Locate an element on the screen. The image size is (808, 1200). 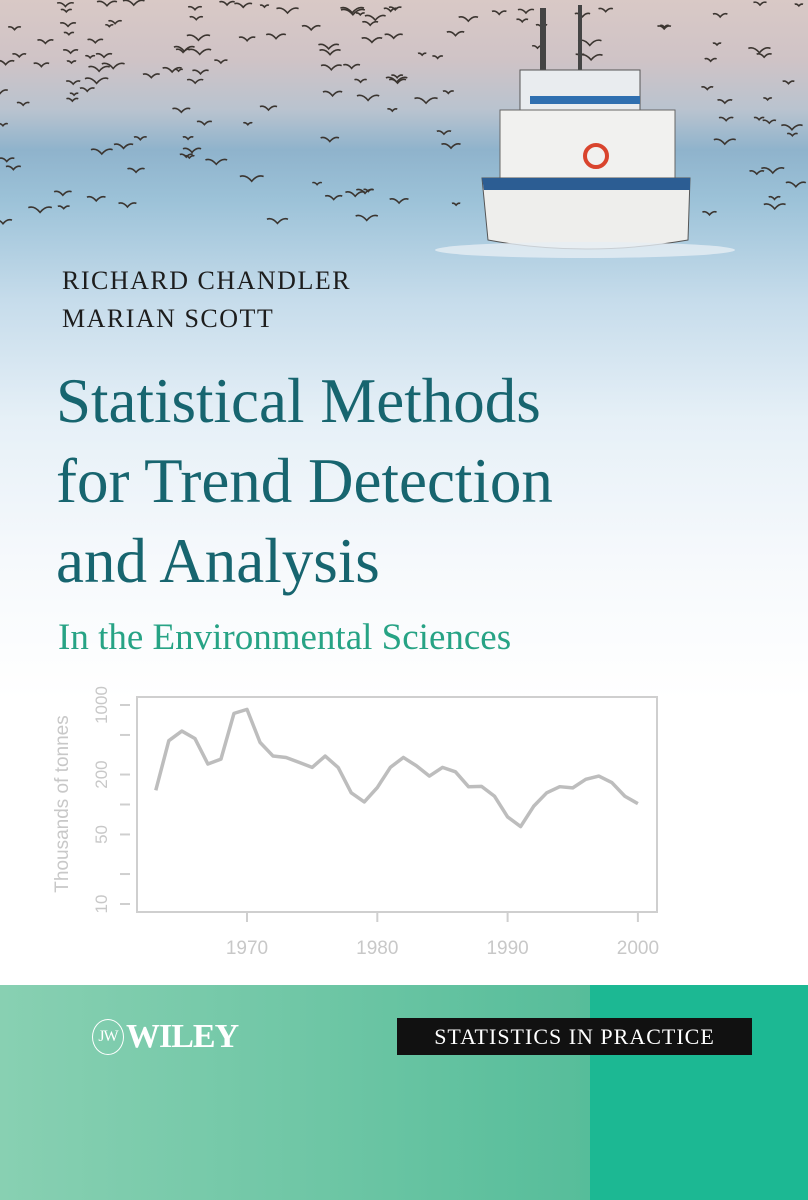
plot-box is located at coordinates (397, 804).